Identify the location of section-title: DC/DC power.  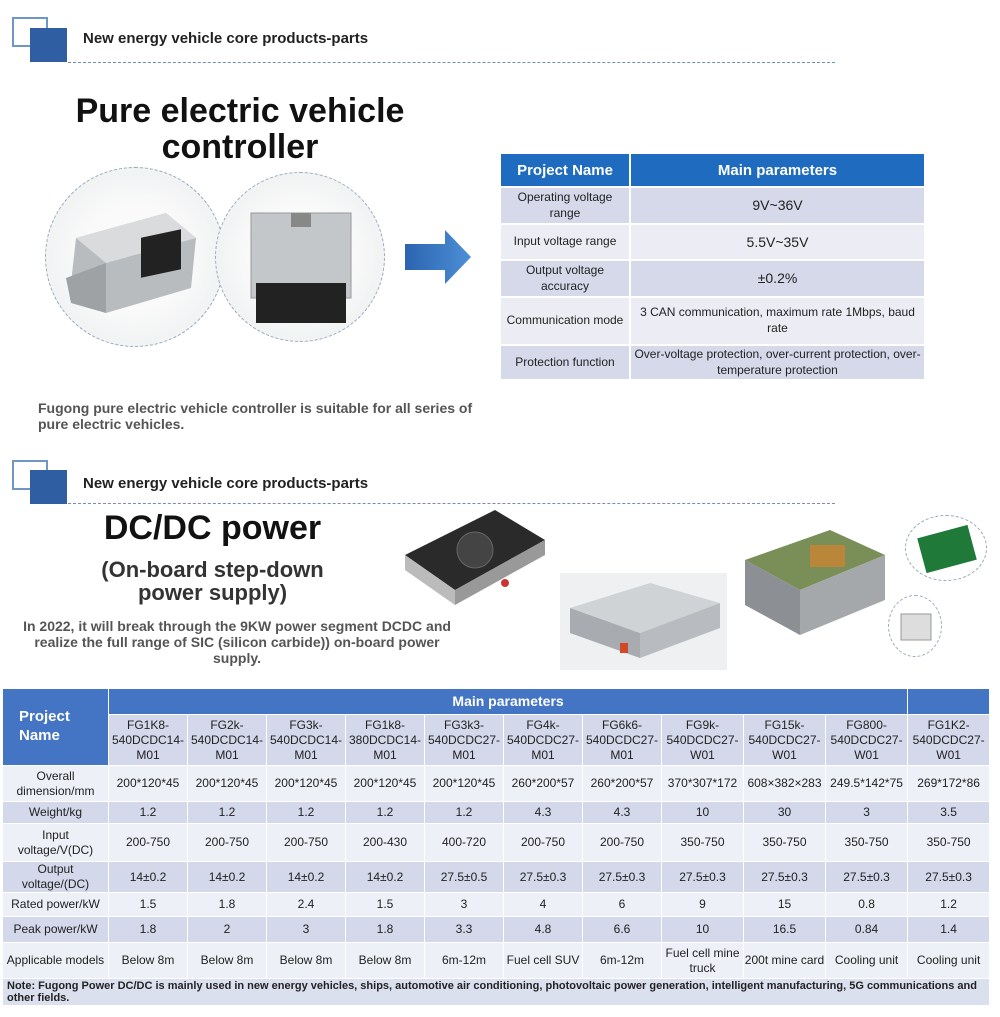
(212, 528).